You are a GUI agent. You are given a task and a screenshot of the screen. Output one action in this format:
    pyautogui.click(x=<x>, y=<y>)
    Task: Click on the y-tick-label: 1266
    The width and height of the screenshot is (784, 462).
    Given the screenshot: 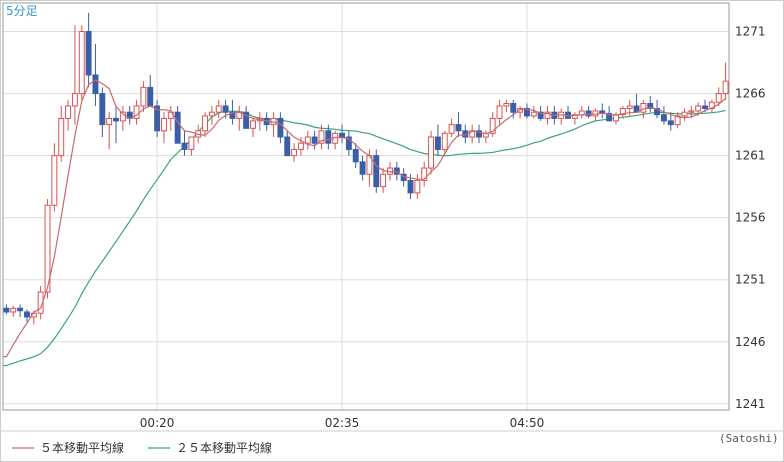 What is the action you would take?
    pyautogui.click(x=750, y=94)
    